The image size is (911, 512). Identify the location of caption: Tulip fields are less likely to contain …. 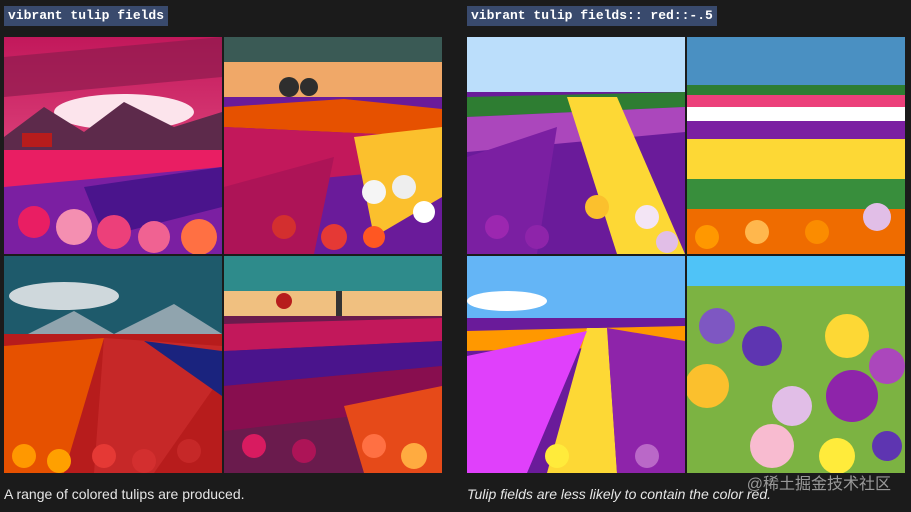
(619, 494).